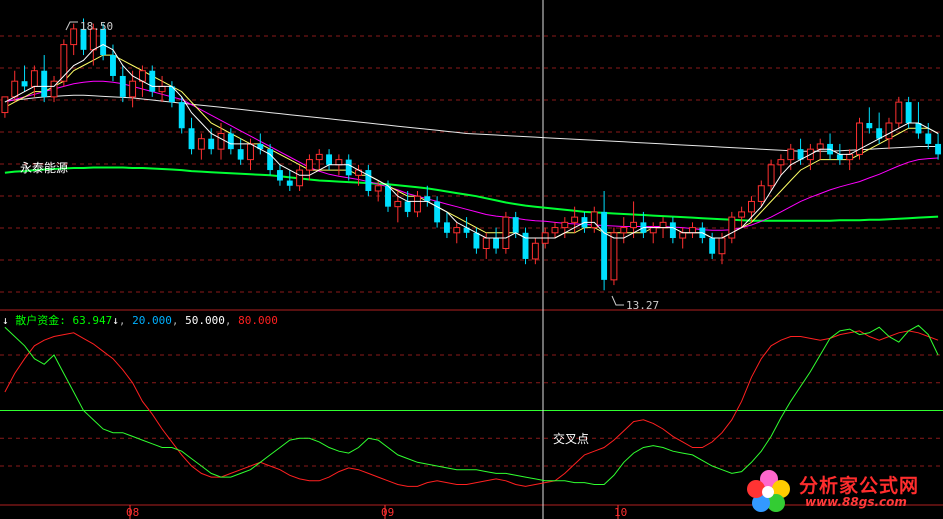  Describe the element at coordinates (258, 320) in the screenshot. I see `indicator-level-80: 80.000` at that location.